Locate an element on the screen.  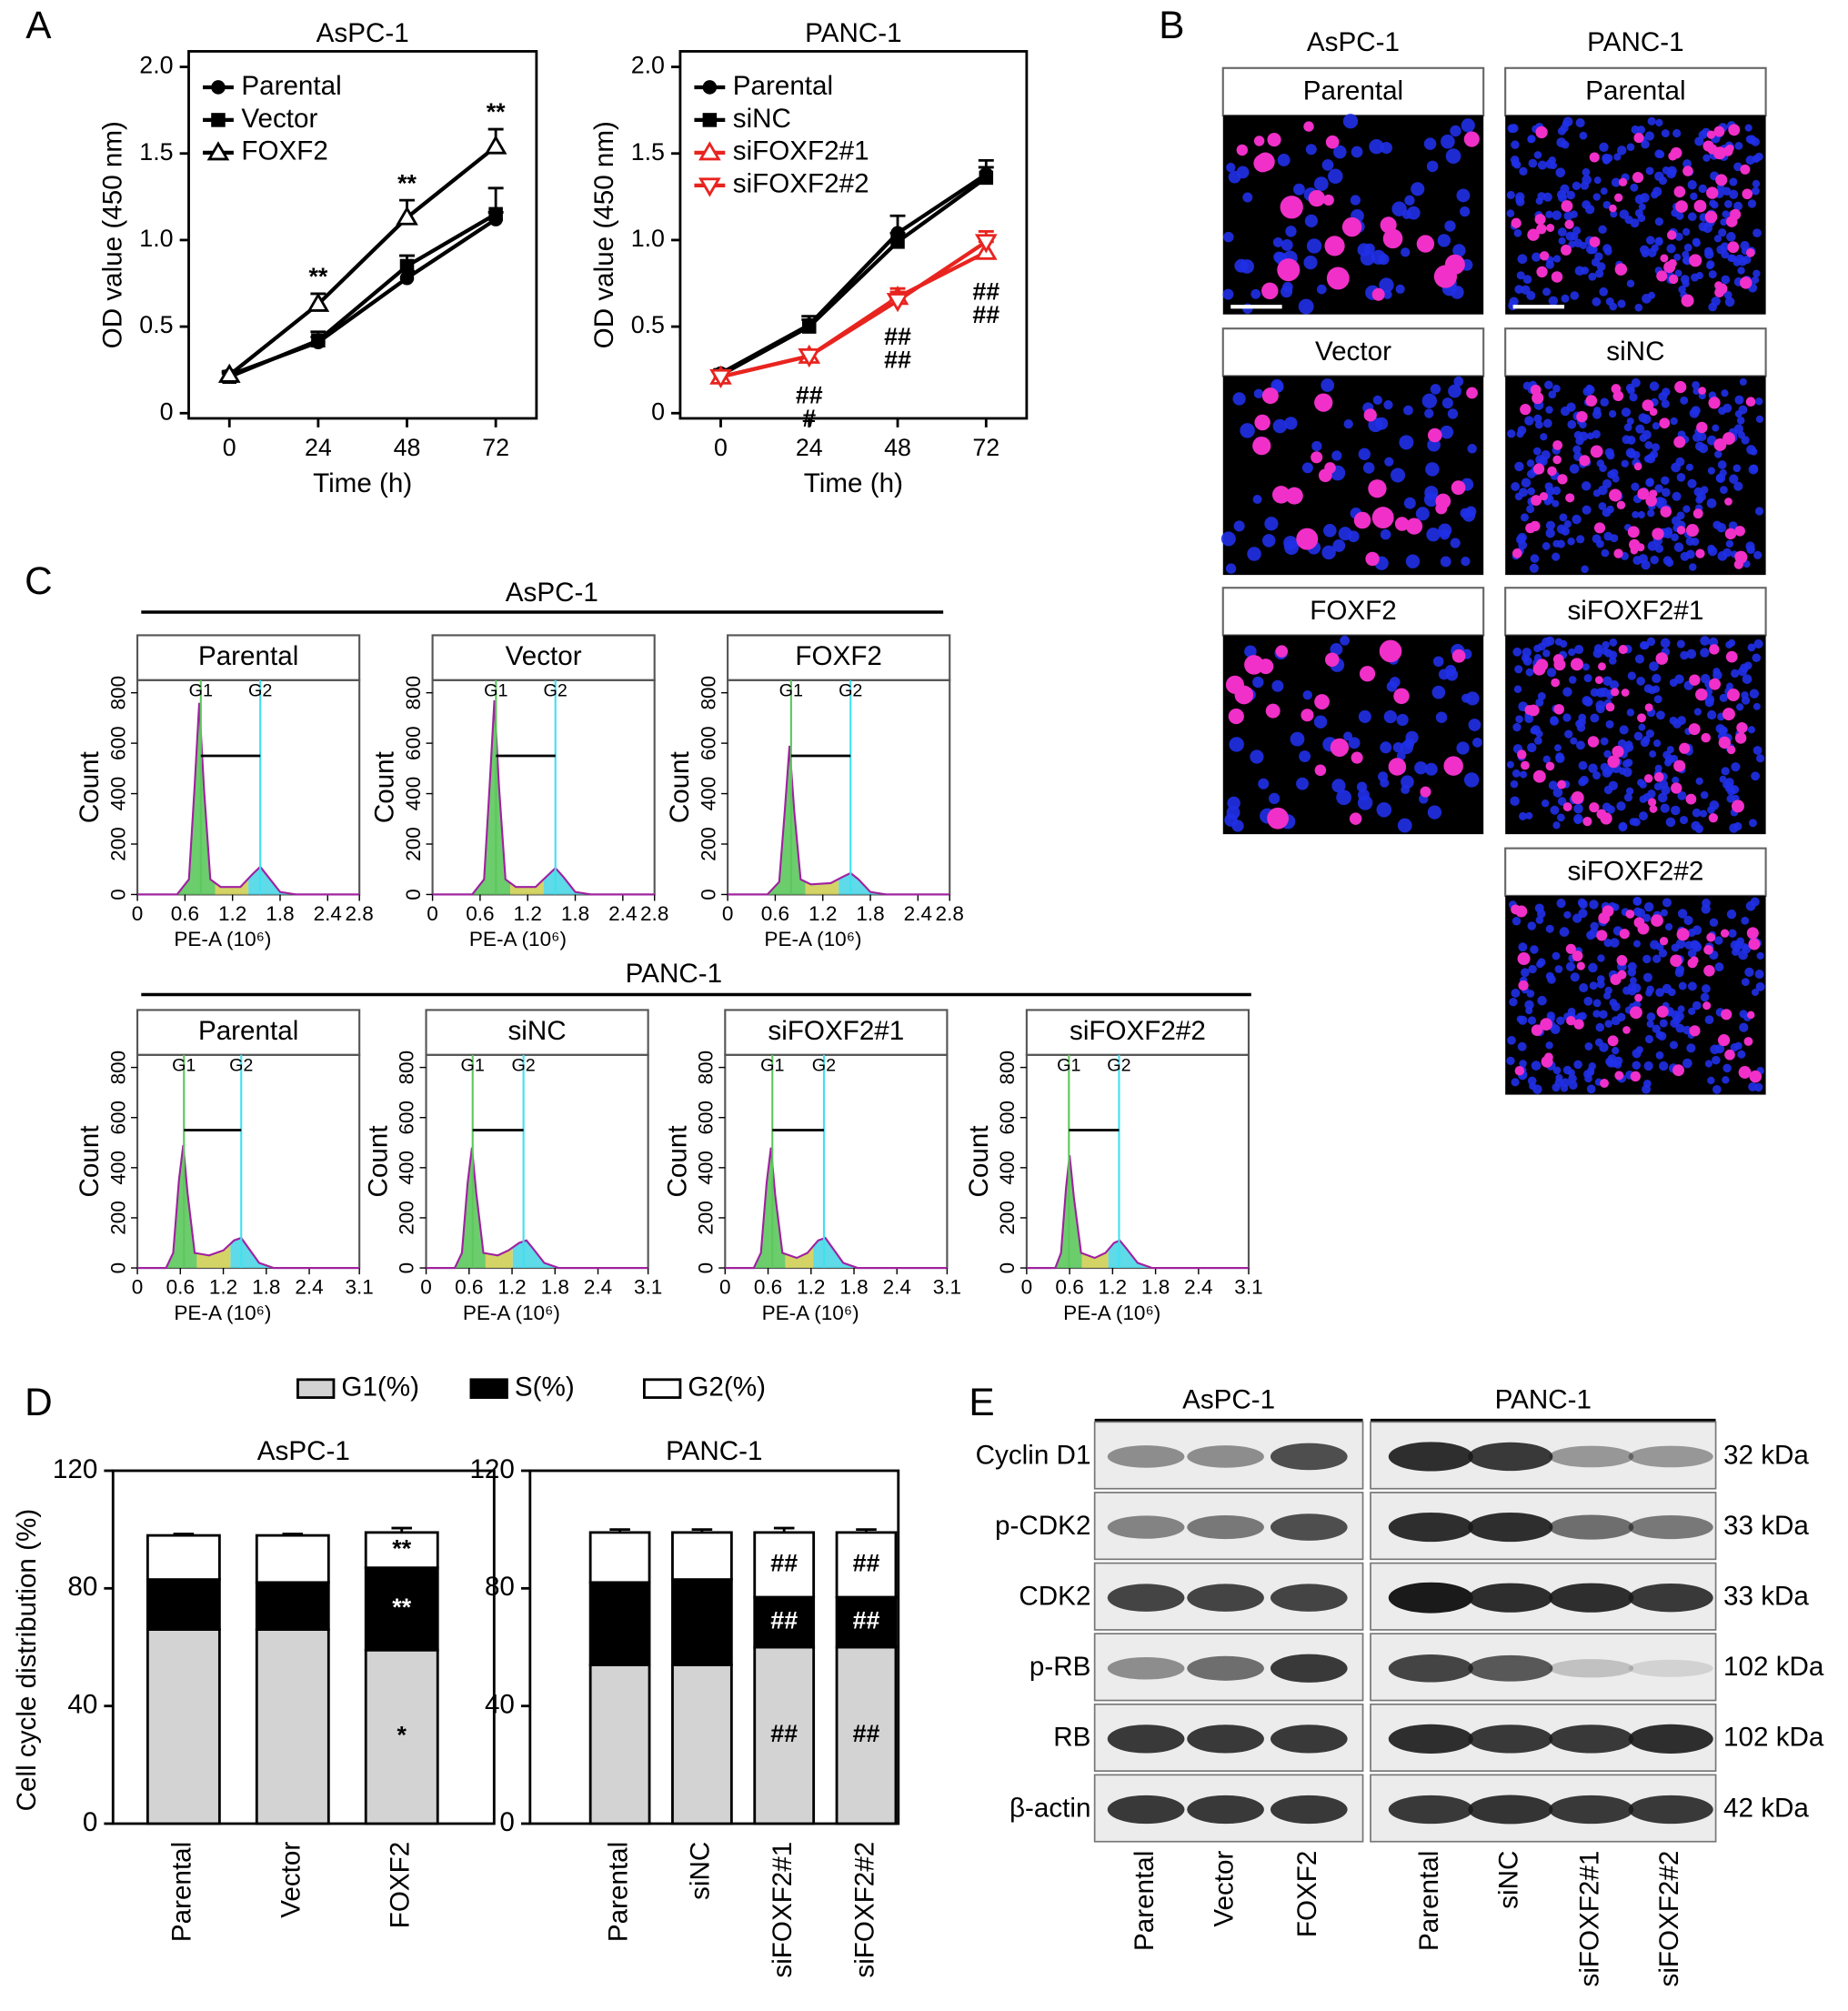
y-tick-label: 800 is located at coordinates (414, 693).